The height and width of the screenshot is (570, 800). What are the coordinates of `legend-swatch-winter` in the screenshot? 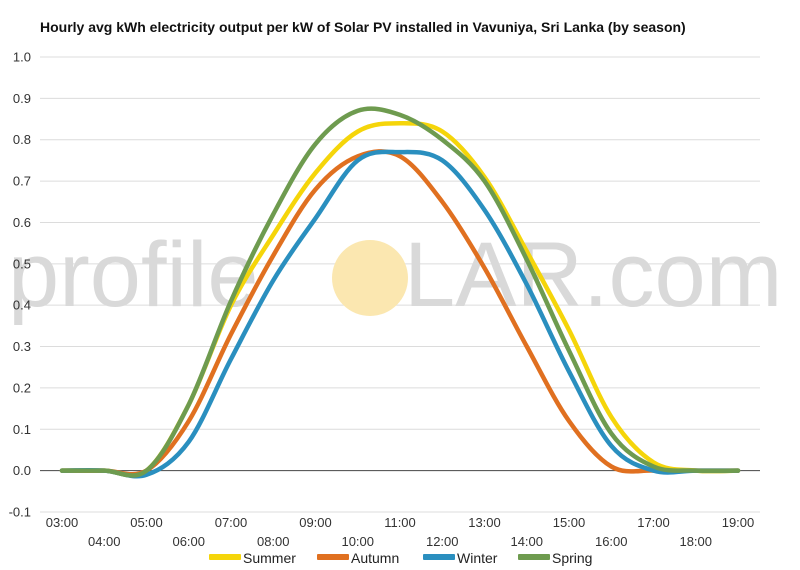 It's located at (439, 557).